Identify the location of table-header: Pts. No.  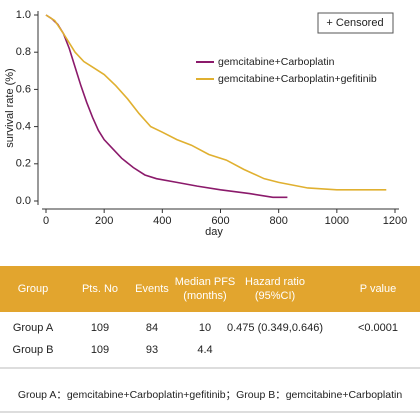
(100, 289).